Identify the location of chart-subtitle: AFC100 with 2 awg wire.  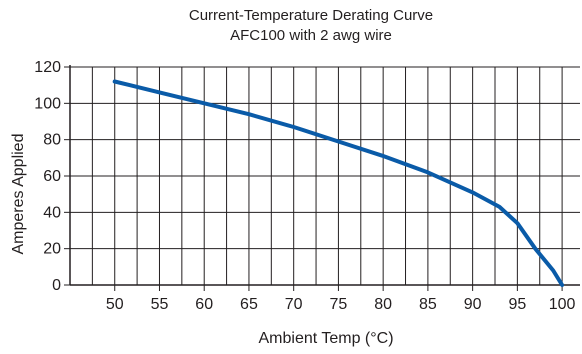
(311, 35).